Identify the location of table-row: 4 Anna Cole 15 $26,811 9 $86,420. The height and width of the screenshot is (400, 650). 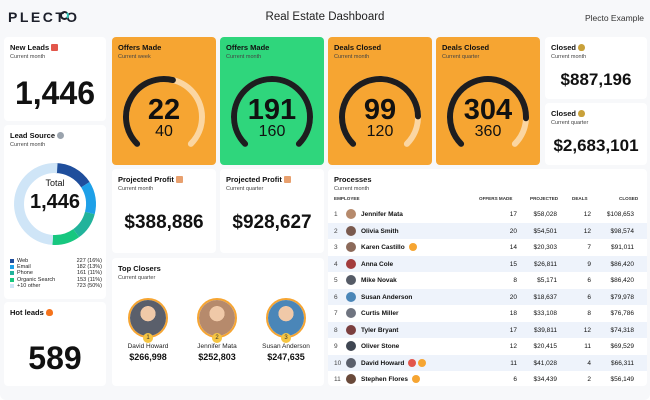
(487, 263).